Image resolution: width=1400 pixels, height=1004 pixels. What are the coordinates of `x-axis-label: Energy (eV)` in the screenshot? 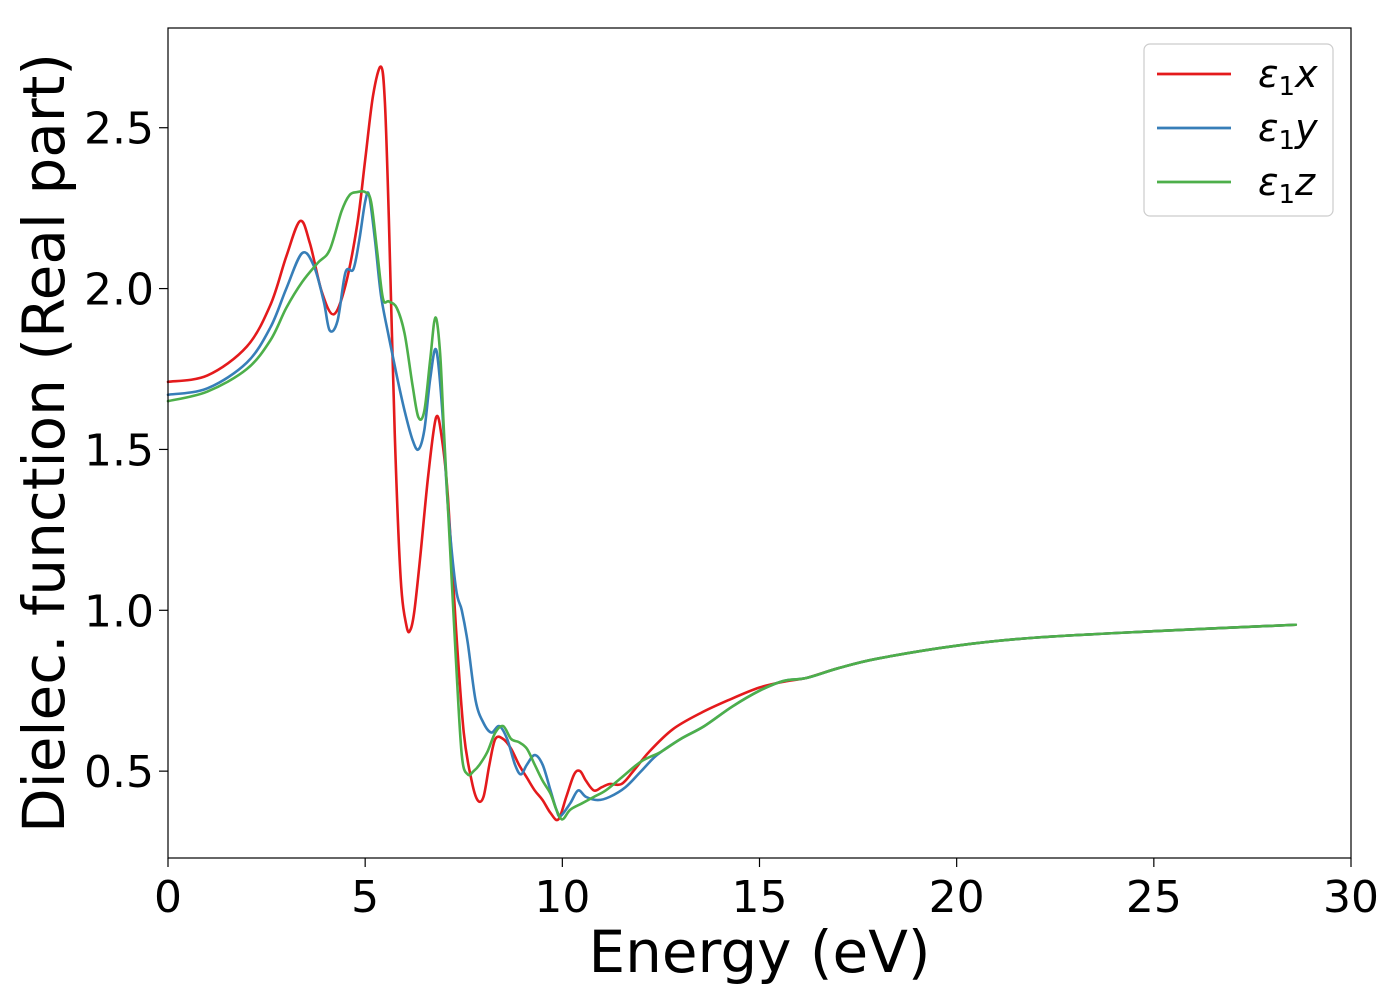 It's located at (759, 952).